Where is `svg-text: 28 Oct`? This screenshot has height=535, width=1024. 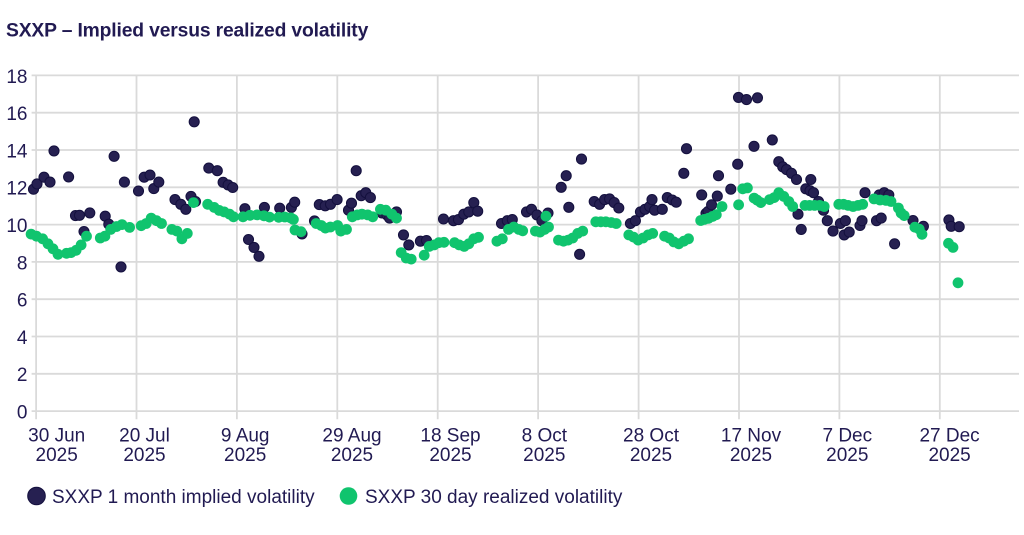
svg-text: 28 Oct is located at coordinates (651, 436).